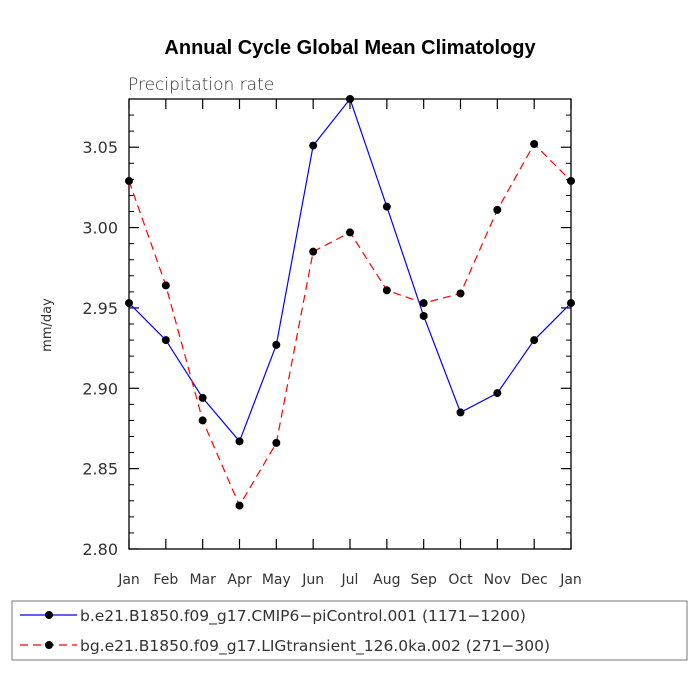  Describe the element at coordinates (350, 580) in the screenshot. I see `x-tick-label: Jul` at that location.